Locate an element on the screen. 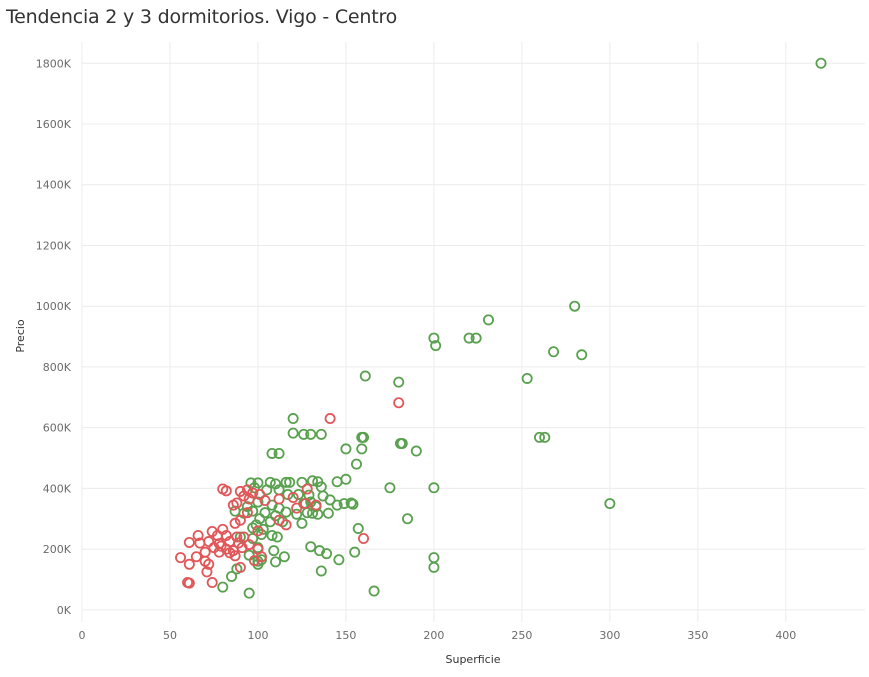 The height and width of the screenshot is (677, 869). x-tick-label: 100 is located at coordinates (257, 635).